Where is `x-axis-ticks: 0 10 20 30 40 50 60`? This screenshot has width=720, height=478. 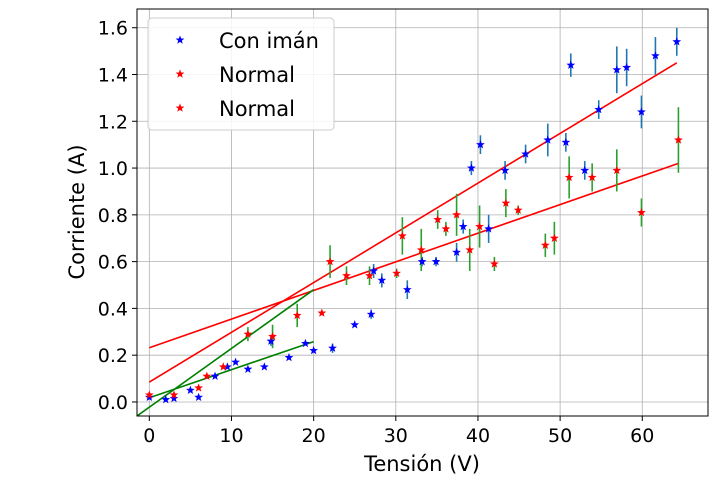
x-axis-ticks: 0 10 20 30 40 50 60 is located at coordinates (398, 431).